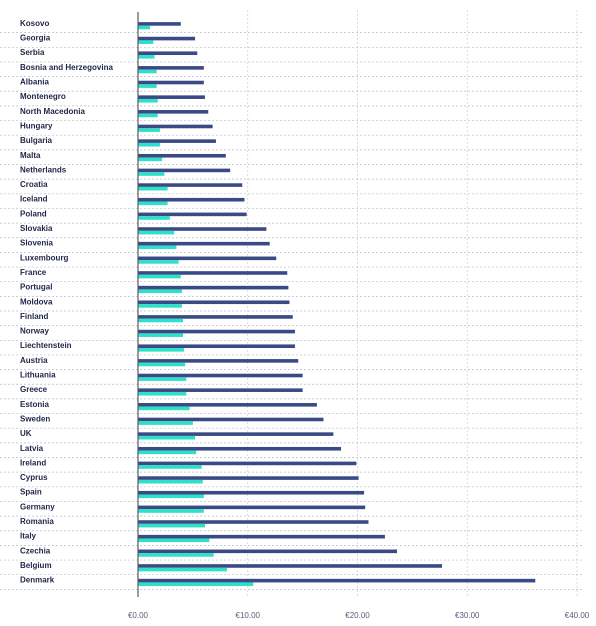 This screenshot has width=596, height=626. I want to click on x-tick-label: €40.00, so click(577, 615).